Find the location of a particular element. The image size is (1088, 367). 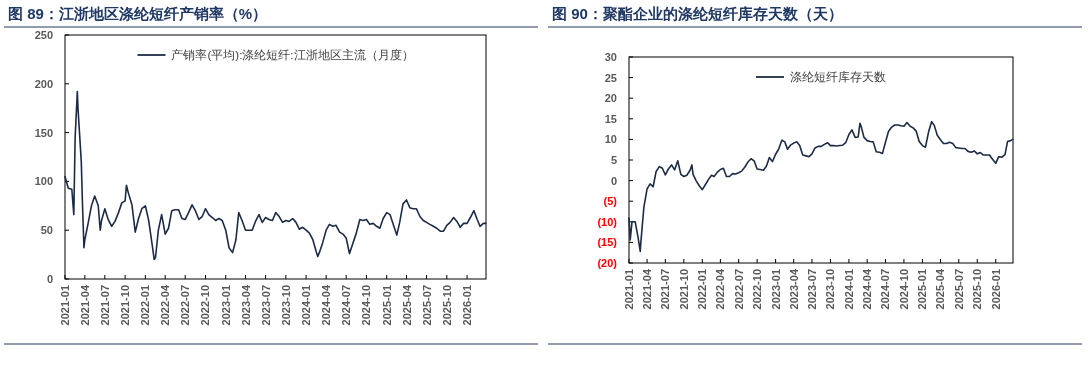

y-tick-label: 50 is located at coordinates (46, 230).